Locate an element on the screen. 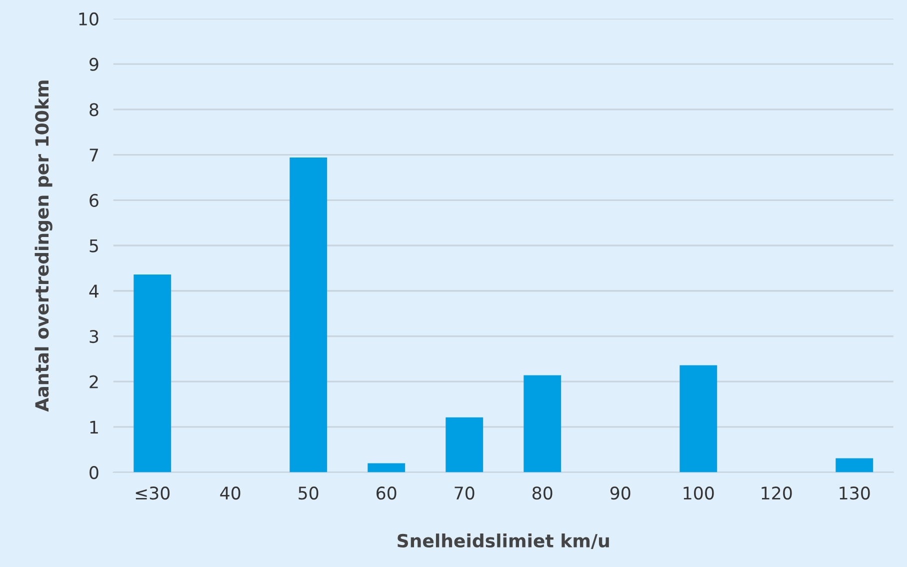 This screenshot has width=907, height=567. y-tick-label: 10 is located at coordinates (88, 19).